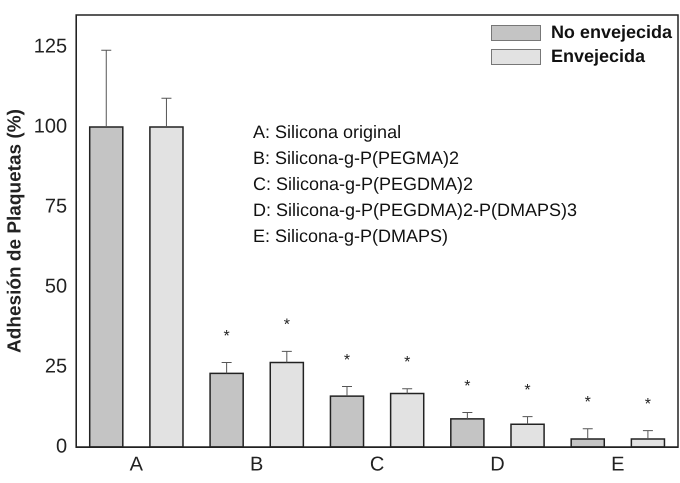 This screenshot has width=680, height=483. Describe the element at coordinates (56, 207) in the screenshot. I see `y-tick-label: 75` at that location.